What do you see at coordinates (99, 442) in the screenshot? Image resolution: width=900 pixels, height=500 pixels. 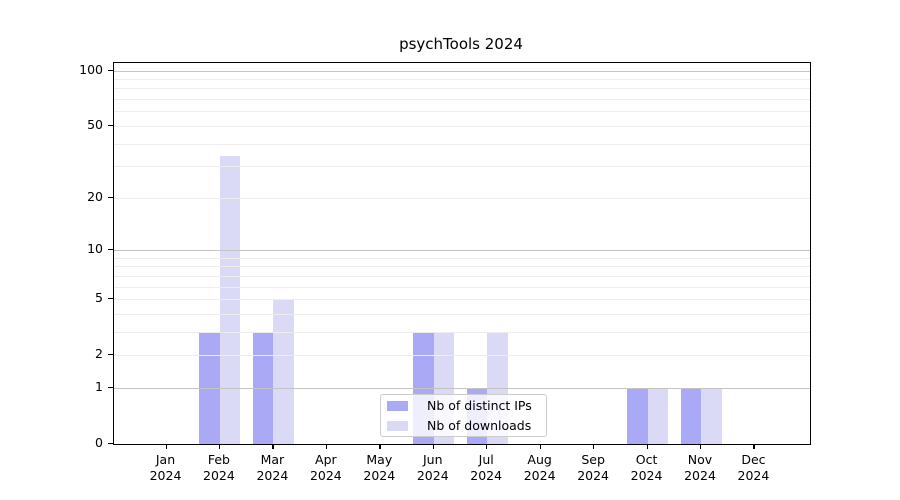 I see `y-tick-label: 0` at bounding box center [99, 442].